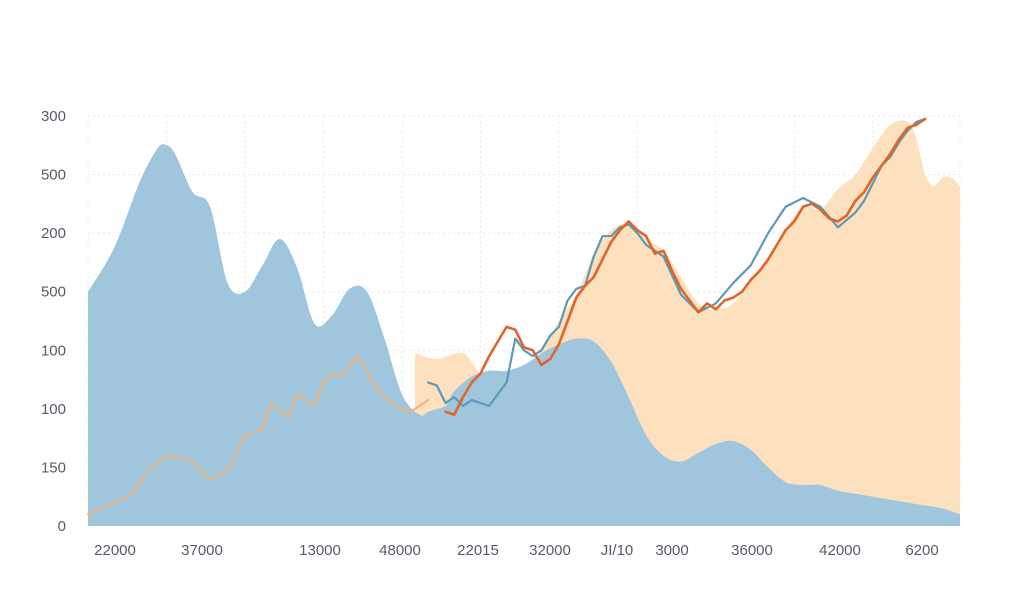  Describe the element at coordinates (115, 550) in the screenshot. I see `x-tick-label: 22000` at that location.